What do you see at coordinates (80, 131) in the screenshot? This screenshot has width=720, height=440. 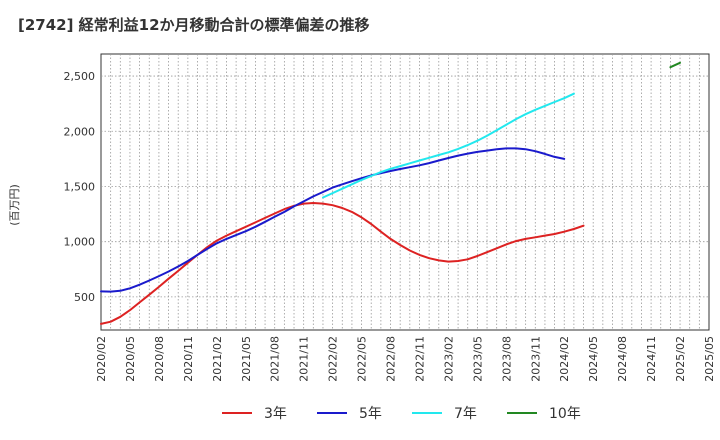 I see `y-tick-label: 2,000` at bounding box center [80, 131].